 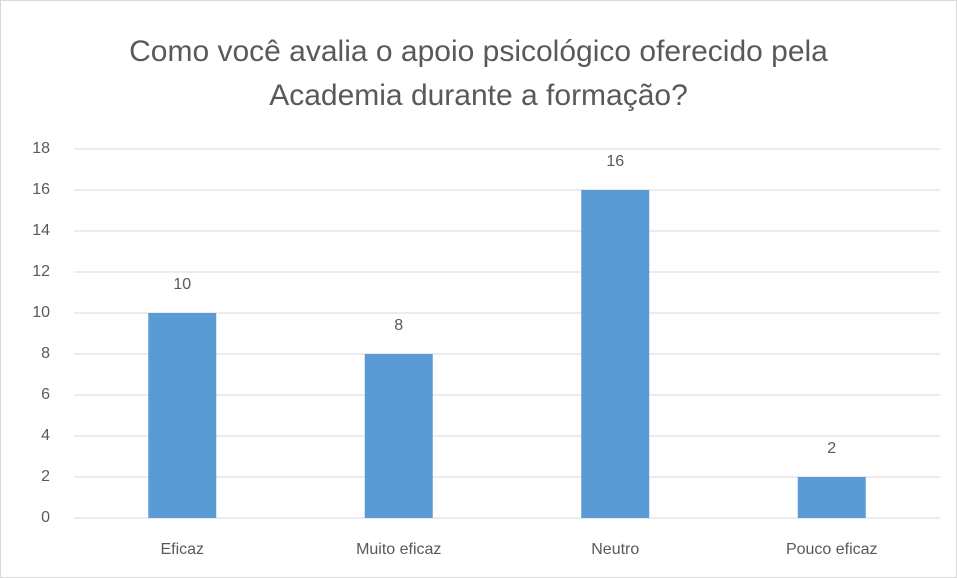 What do you see at coordinates (398, 549) in the screenshot?
I see `x-tick-label: Muito eficaz` at bounding box center [398, 549].